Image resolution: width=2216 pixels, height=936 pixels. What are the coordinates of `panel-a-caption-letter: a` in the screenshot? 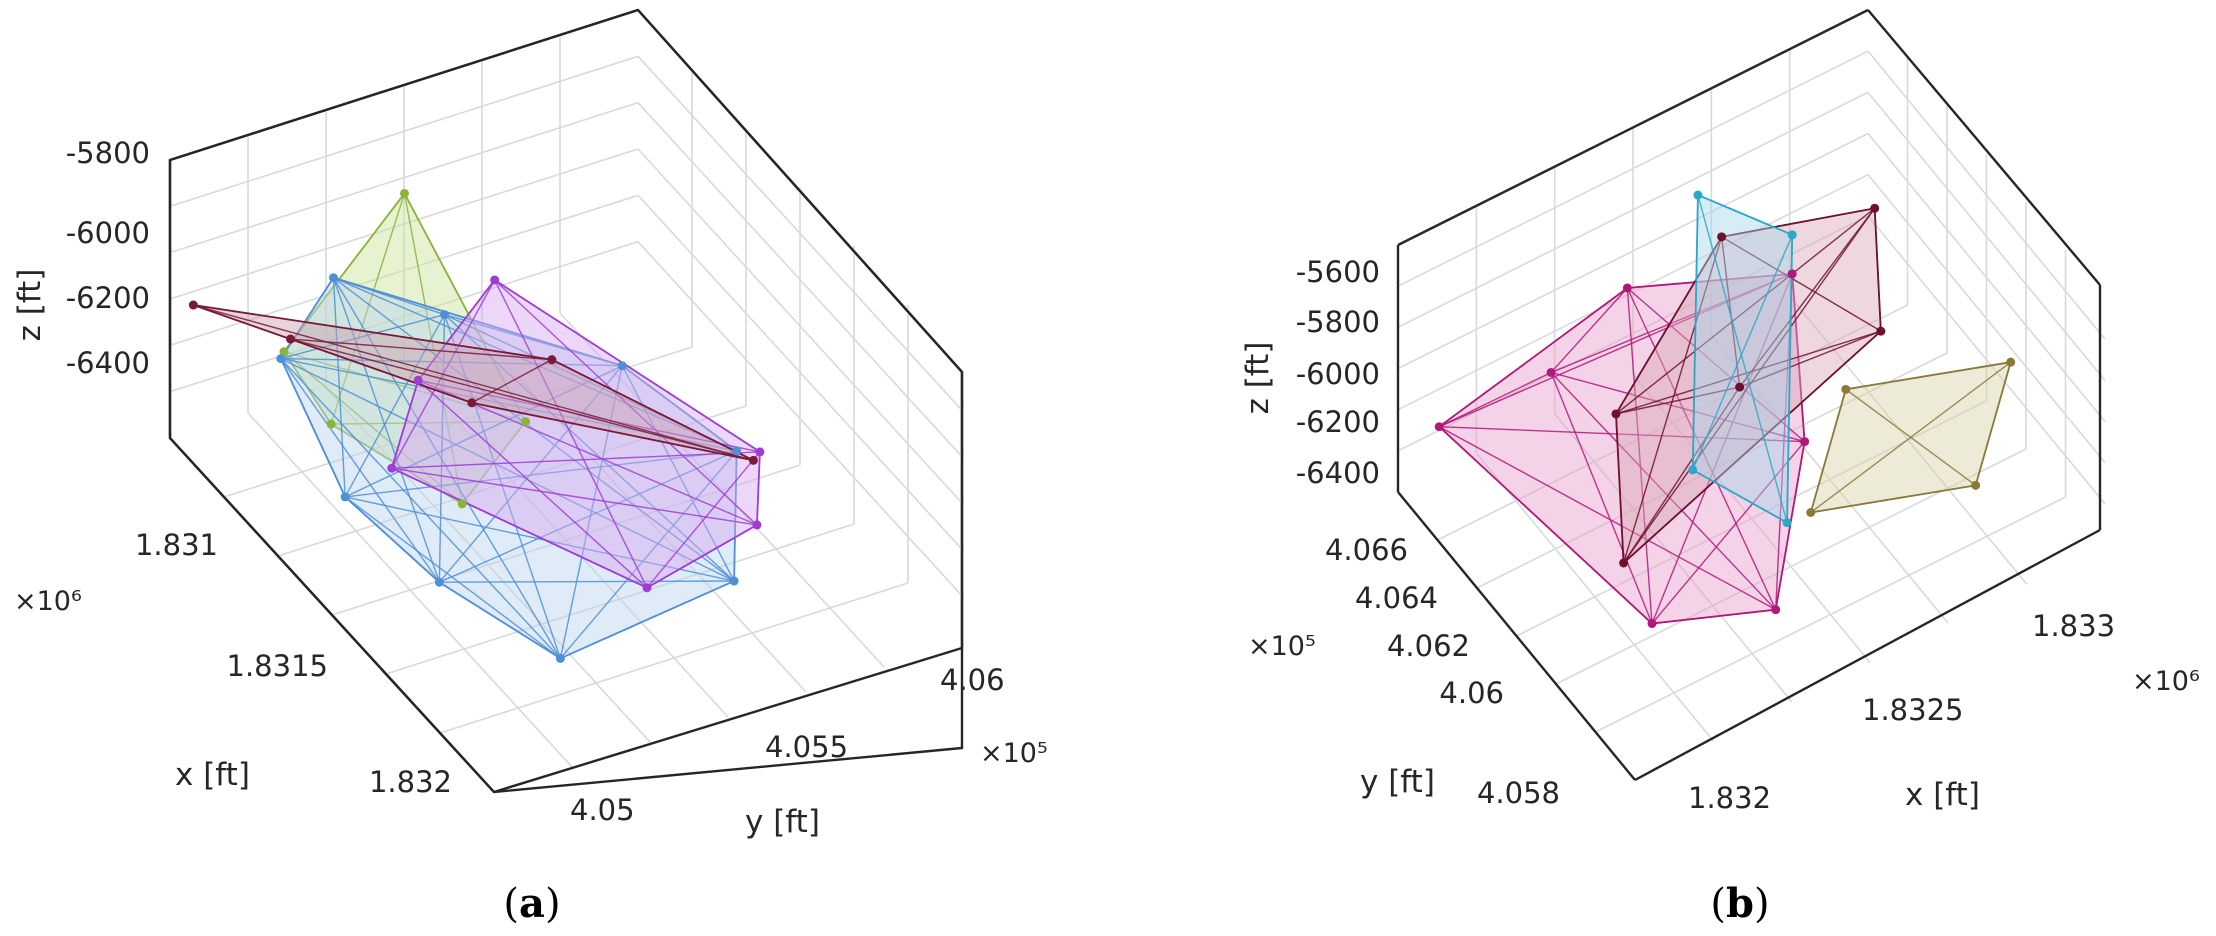 It's located at (532, 903).